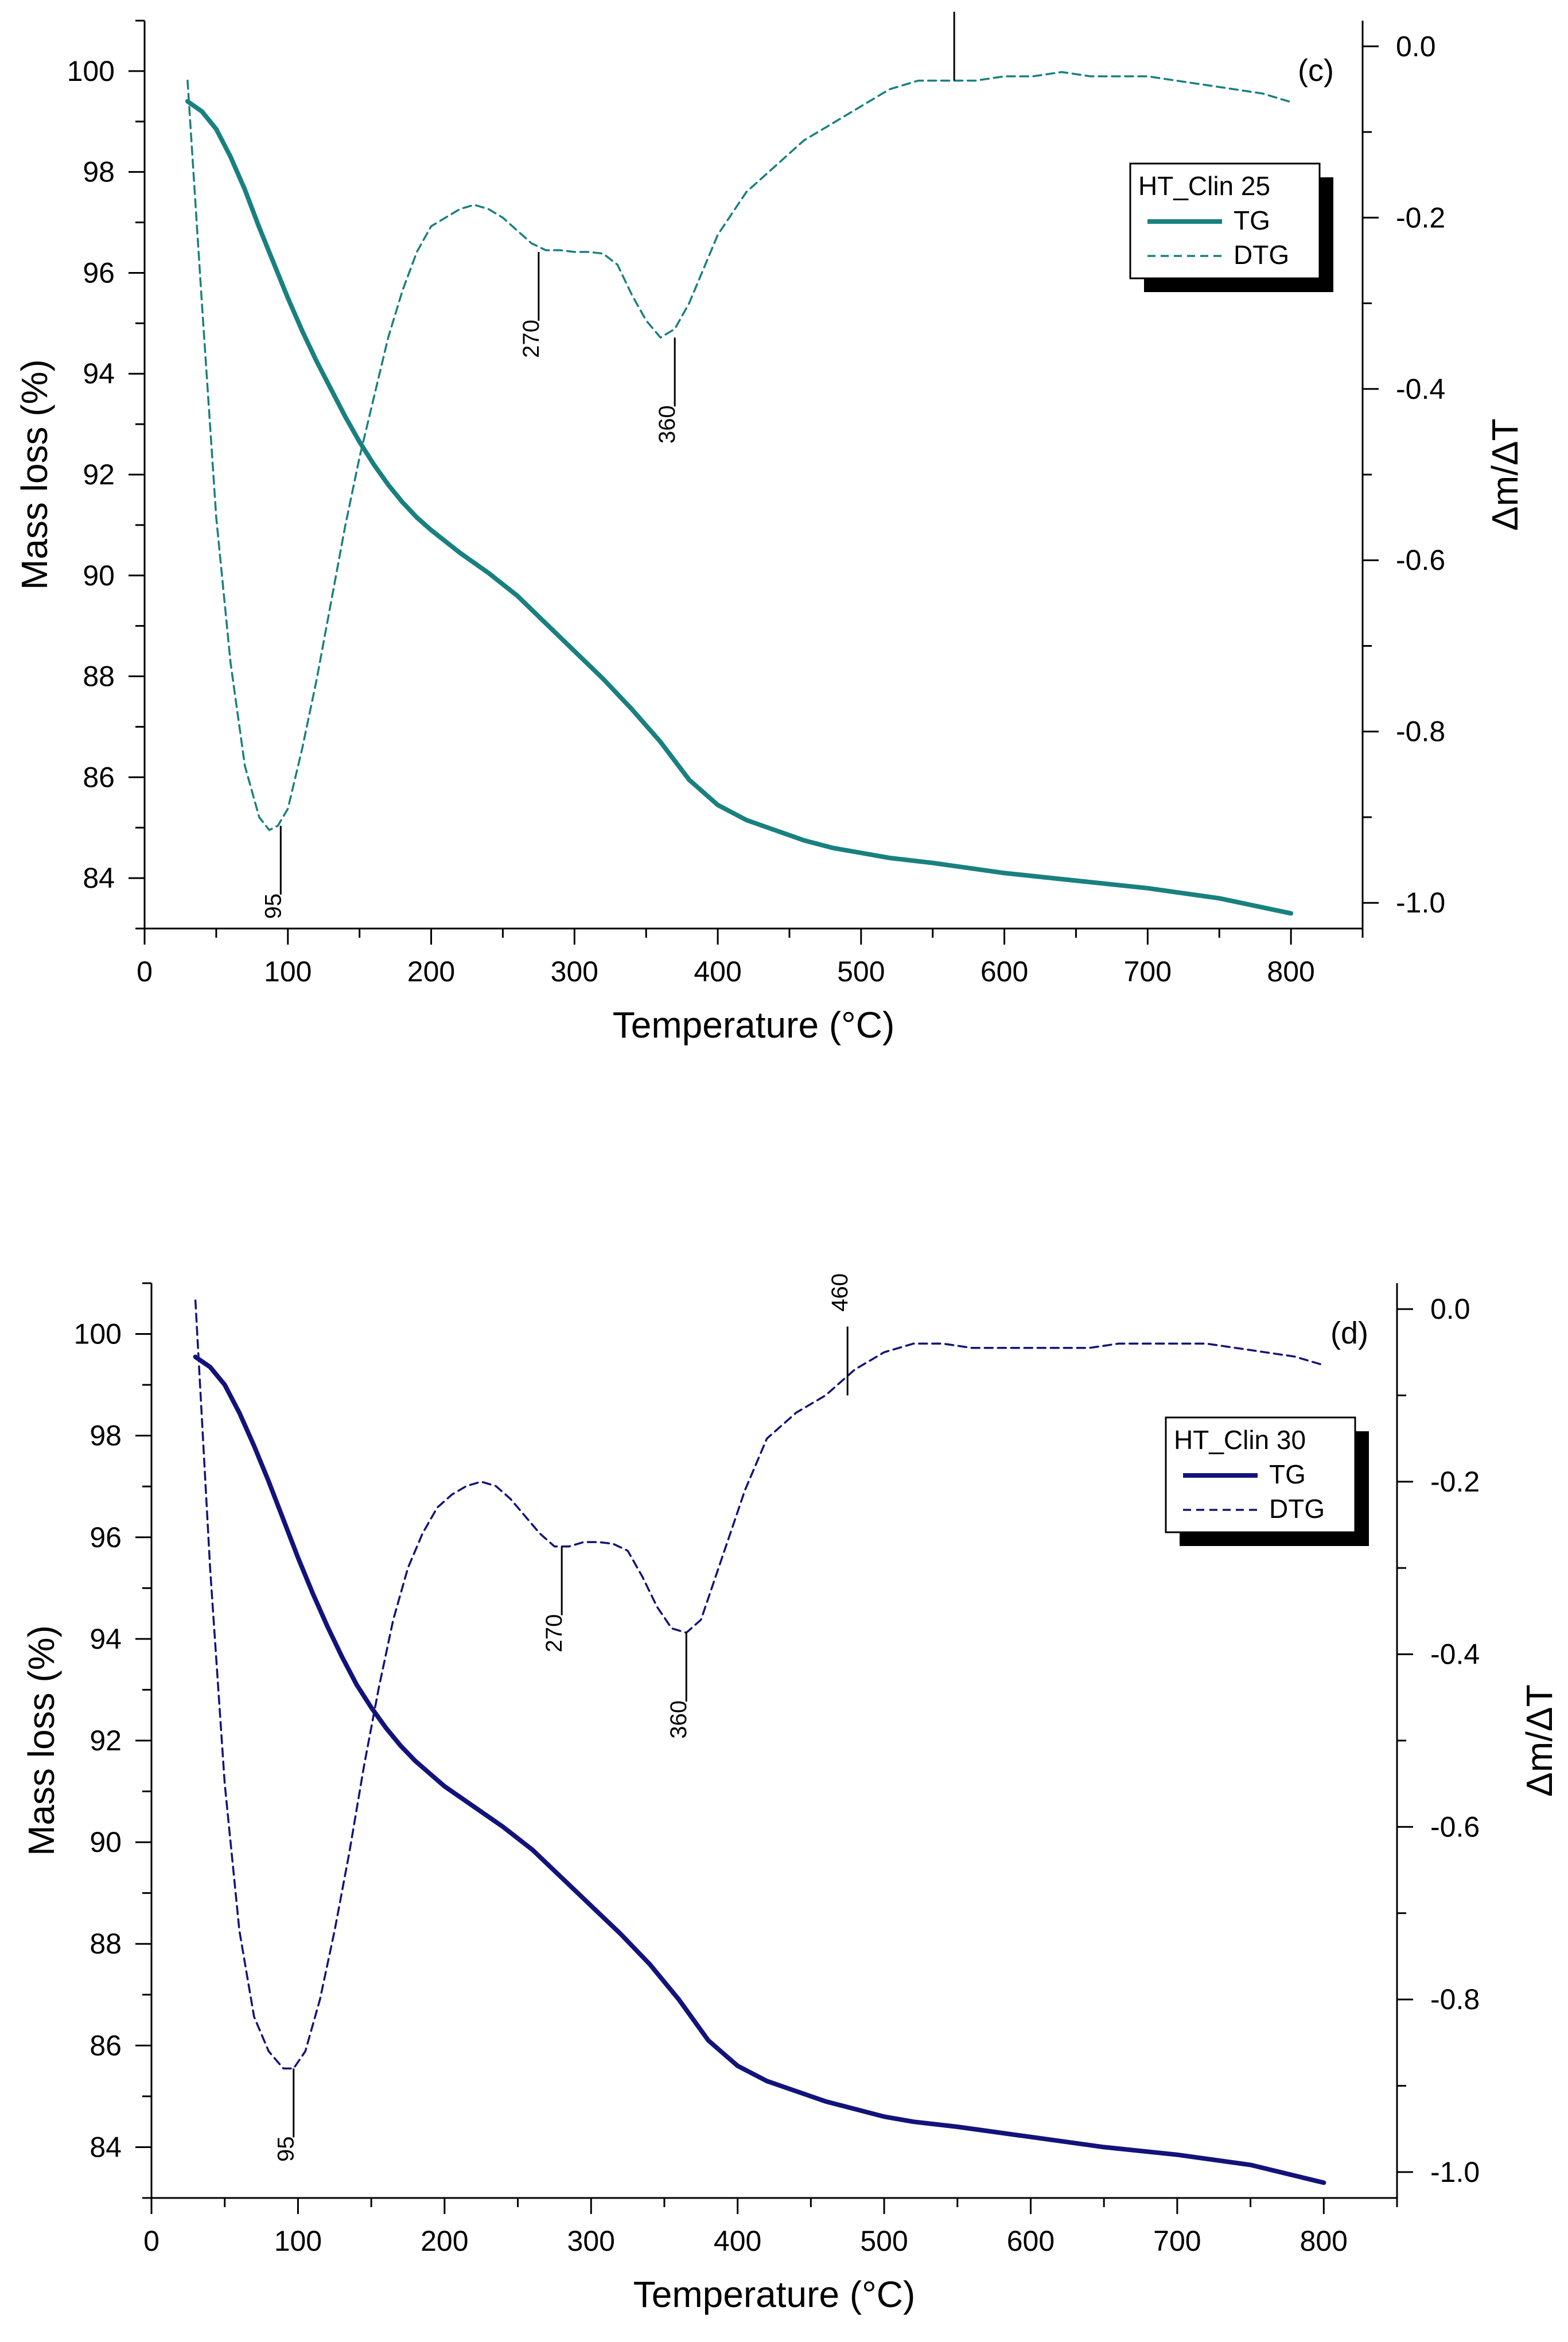  What do you see at coordinates (1267, 1481) in the screenshot?
I see `legend: HT_Clin 30 TG DTG` at bounding box center [1267, 1481].